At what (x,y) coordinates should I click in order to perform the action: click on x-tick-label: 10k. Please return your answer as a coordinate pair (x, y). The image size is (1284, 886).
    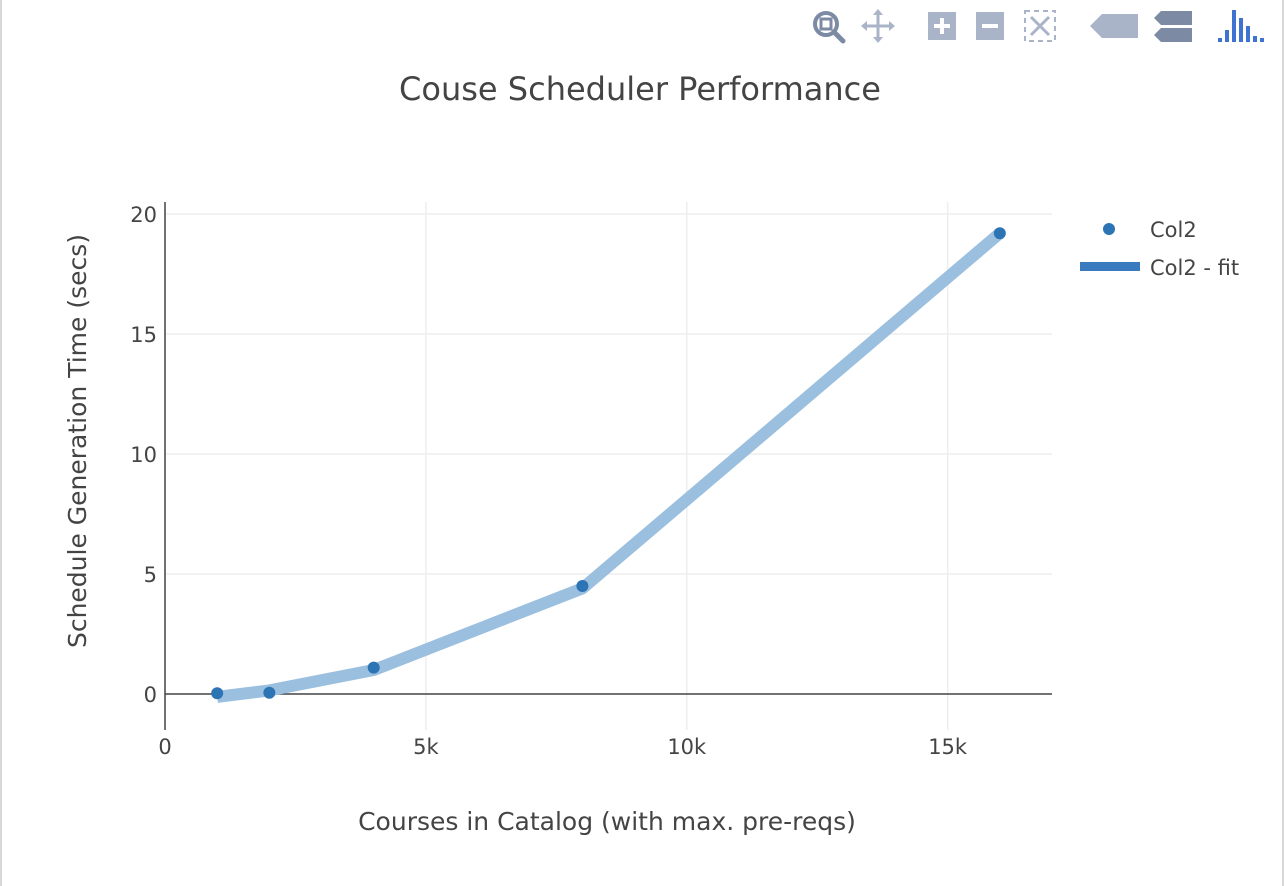
    Looking at the image, I should click on (687, 747).